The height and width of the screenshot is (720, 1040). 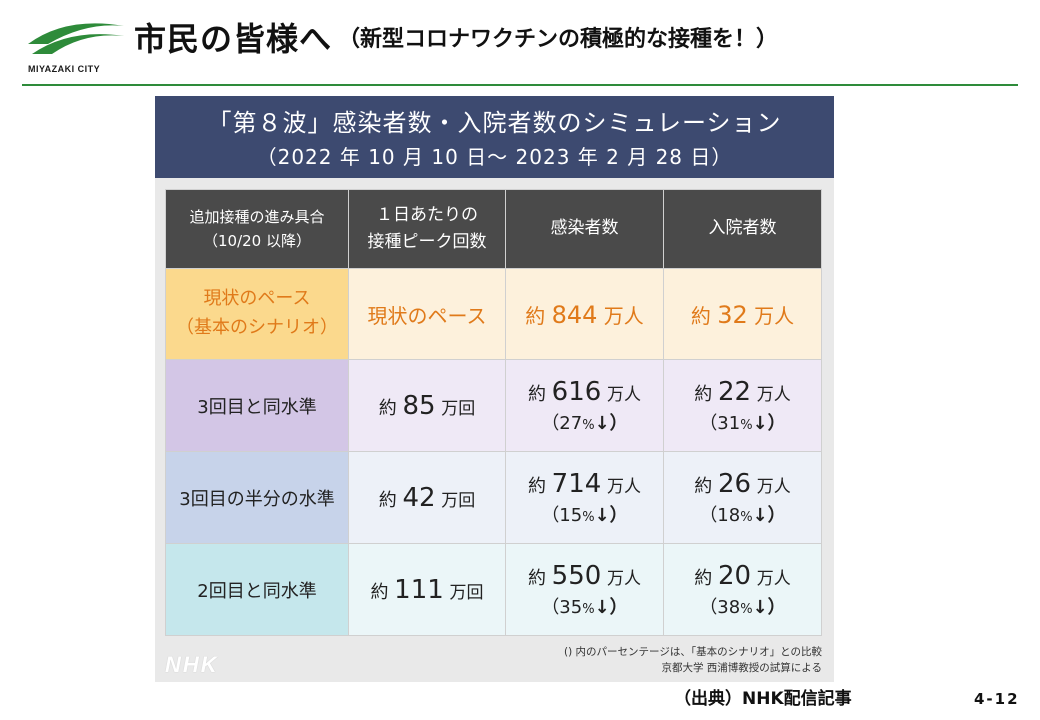 I want to click on table-row-base-scenario: 現状のペース （基本のシナリオ） 現状のペース 約 844 万人 約 32 万人, so click(x=493, y=314).